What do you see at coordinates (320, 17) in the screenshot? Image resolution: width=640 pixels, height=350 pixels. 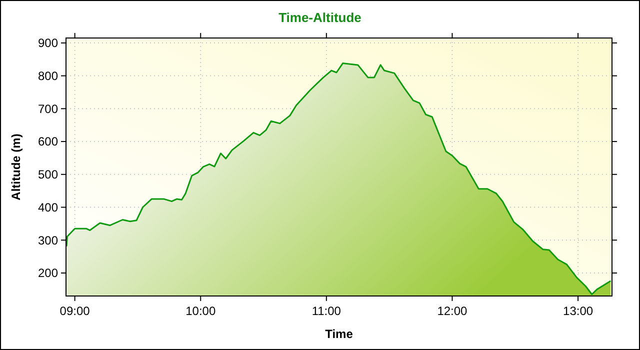 I see `chart-title: Time-Altitude` at bounding box center [320, 17].